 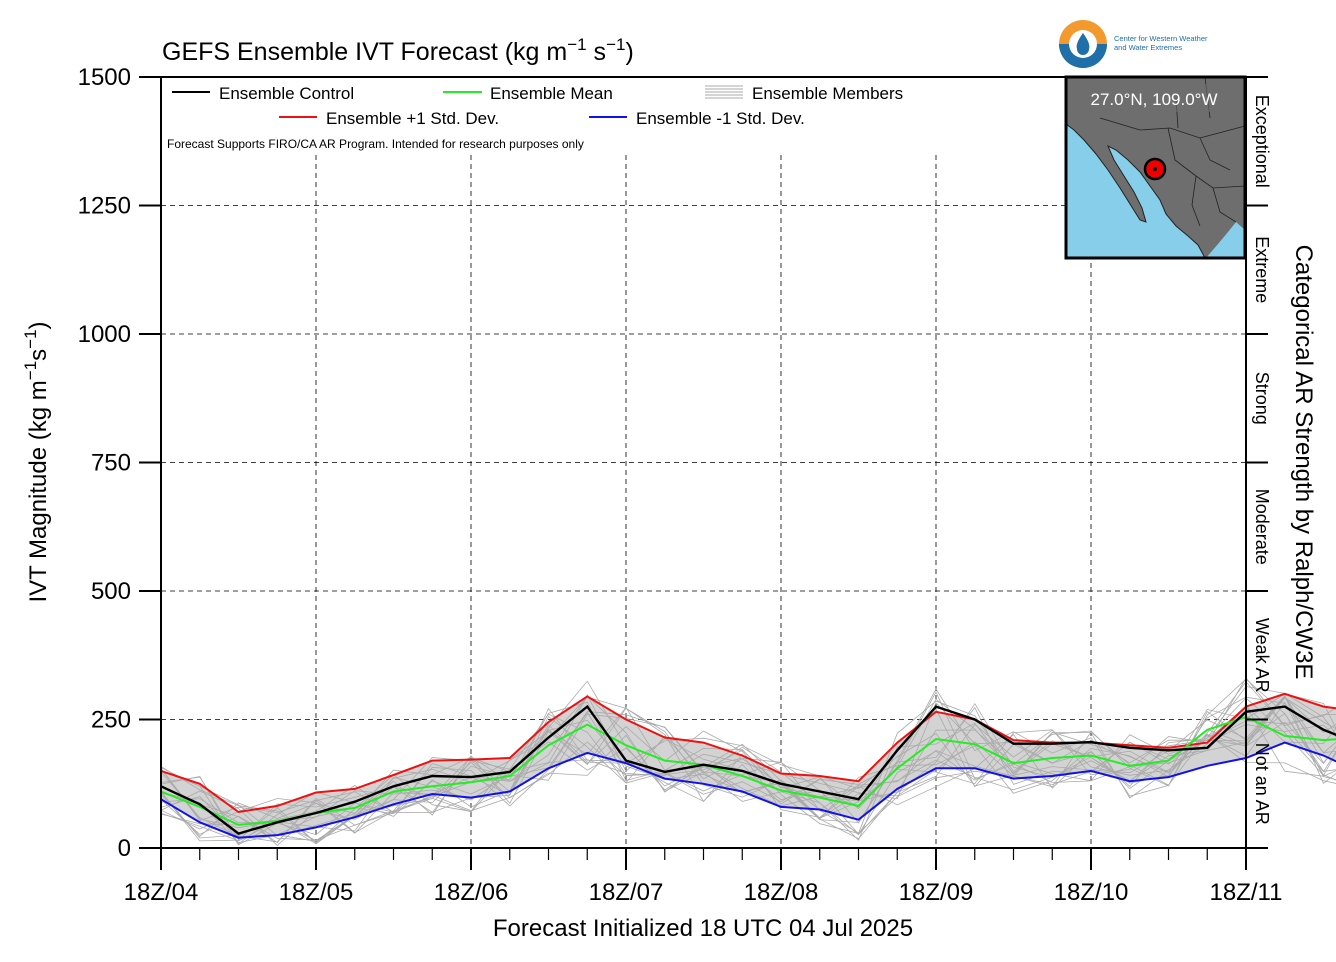 I want to click on inset-map-coordinates: 27.0°N, 109.0°W, so click(x=1154, y=99).